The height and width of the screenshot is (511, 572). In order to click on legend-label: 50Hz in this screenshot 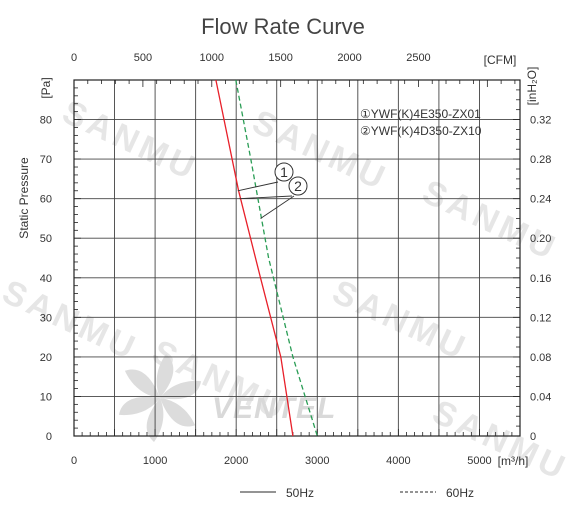, I will do `click(300, 493)`.